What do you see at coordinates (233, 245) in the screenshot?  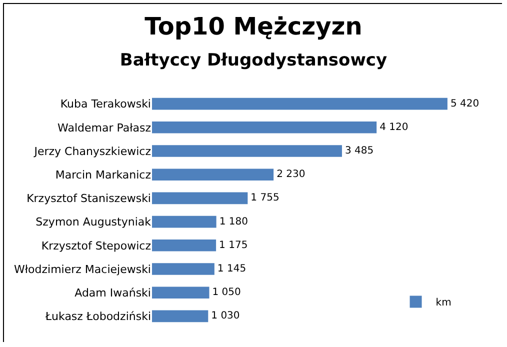 I see `data-label: 1 175` at bounding box center [233, 245].